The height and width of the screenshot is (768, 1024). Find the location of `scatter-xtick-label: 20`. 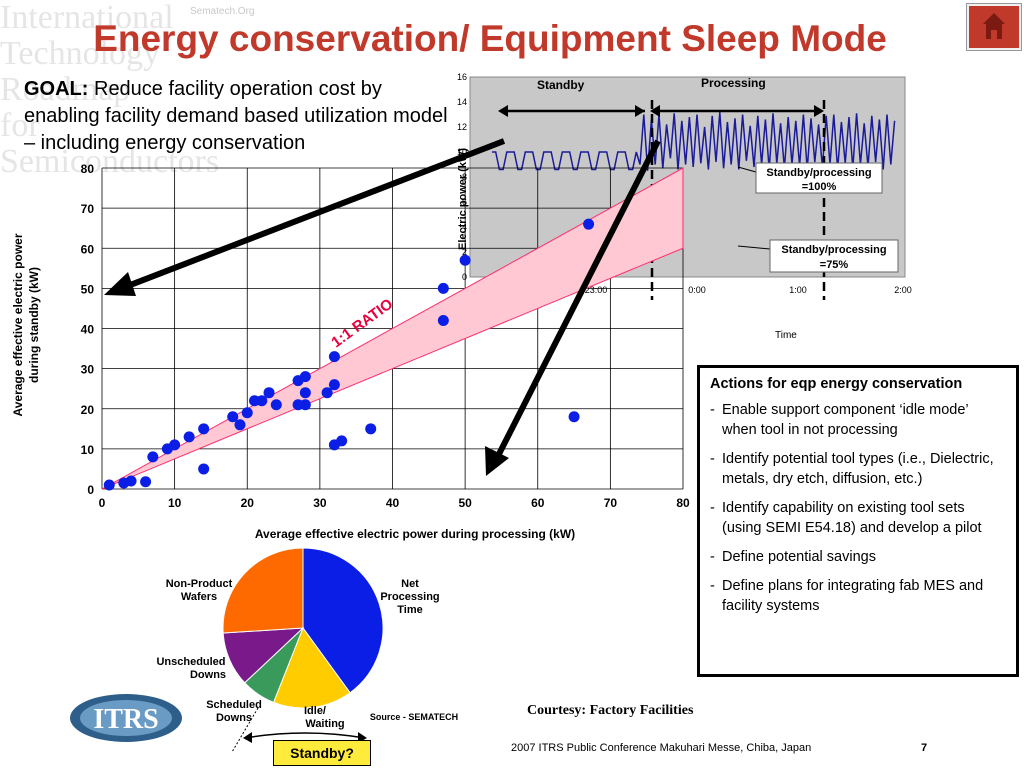

scatter-xtick-label: 20 is located at coordinates (248, 503).